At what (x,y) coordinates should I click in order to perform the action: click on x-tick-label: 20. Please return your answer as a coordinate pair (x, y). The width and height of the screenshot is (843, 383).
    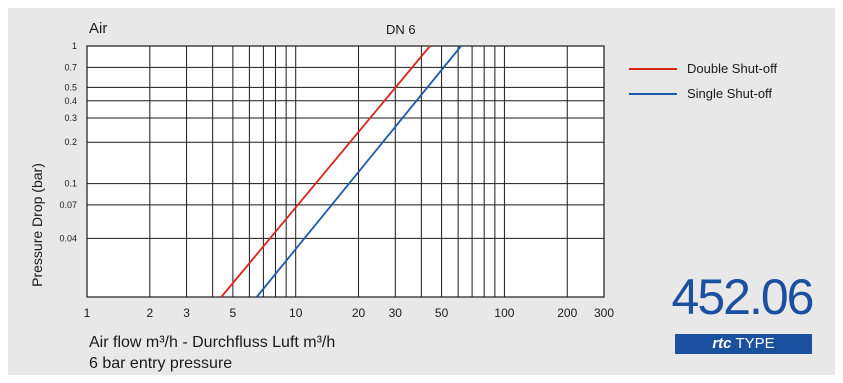
    Looking at the image, I should click on (359, 313).